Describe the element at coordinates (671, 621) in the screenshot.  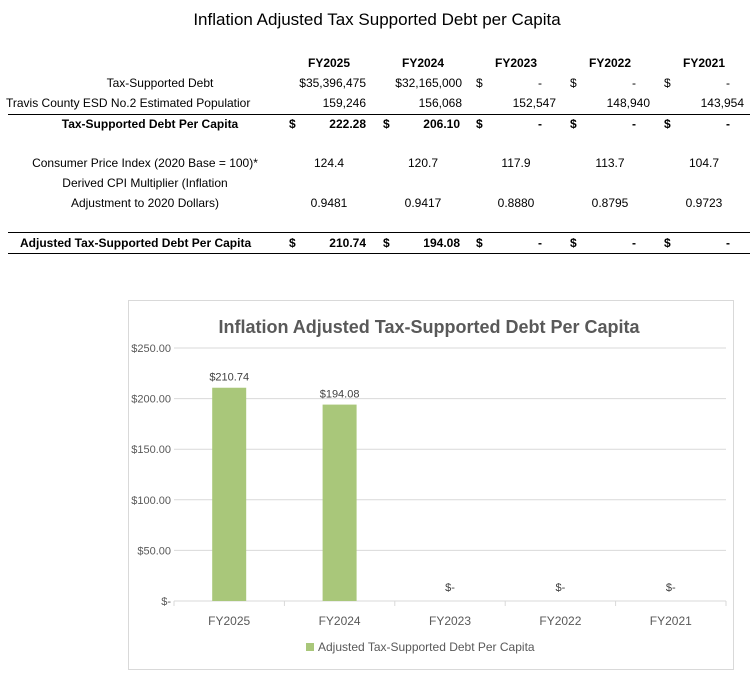
I see `x-tick-label: FY2021` at that location.